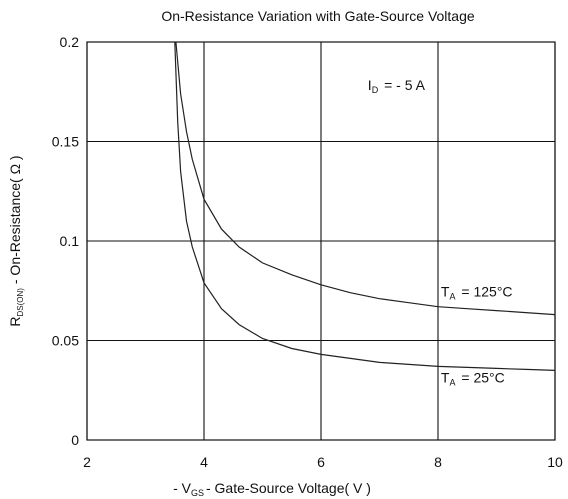 The width and height of the screenshot is (568, 499). Describe the element at coordinates (445, 377) in the screenshot. I see `series-label-25c-prefix: T` at that location.